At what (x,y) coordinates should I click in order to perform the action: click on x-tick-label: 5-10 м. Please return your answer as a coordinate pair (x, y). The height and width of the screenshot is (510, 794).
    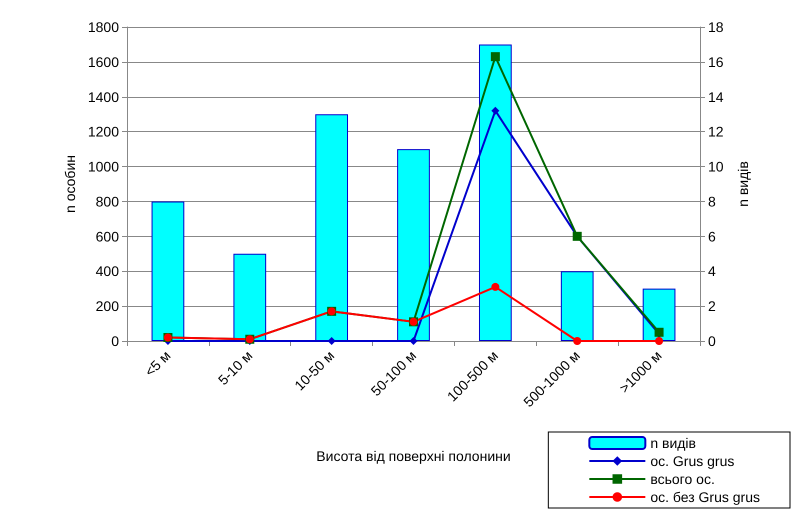
    Looking at the image, I should click on (235, 367).